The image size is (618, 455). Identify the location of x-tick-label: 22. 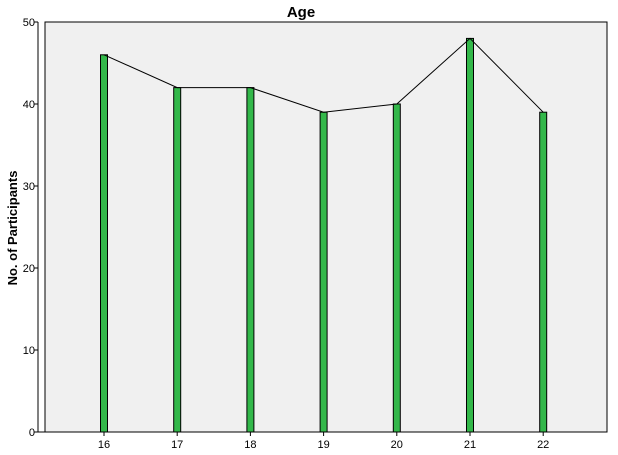
(543, 445).